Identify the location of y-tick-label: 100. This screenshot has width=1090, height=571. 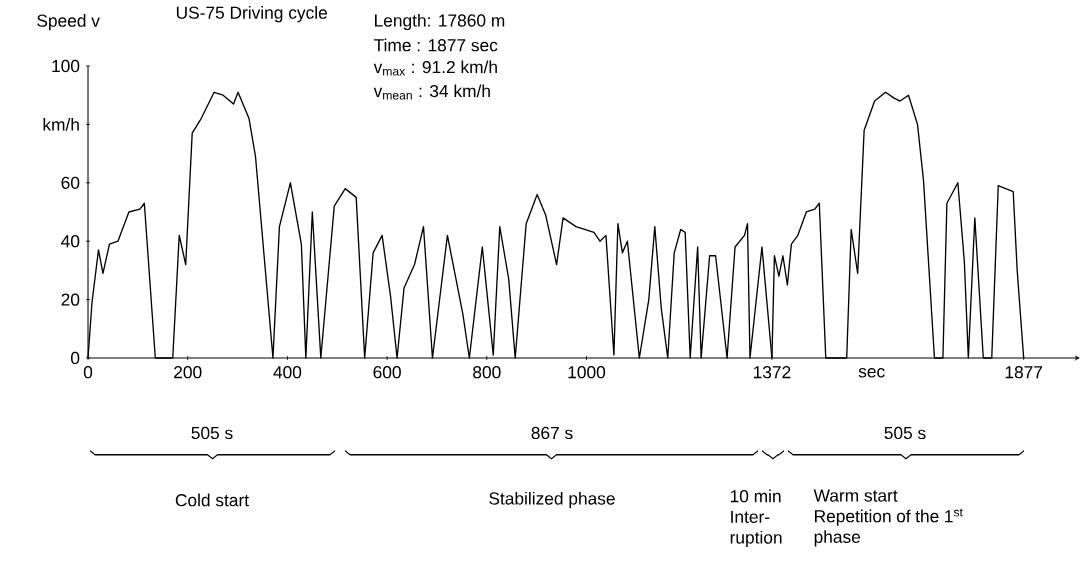
(66, 66).